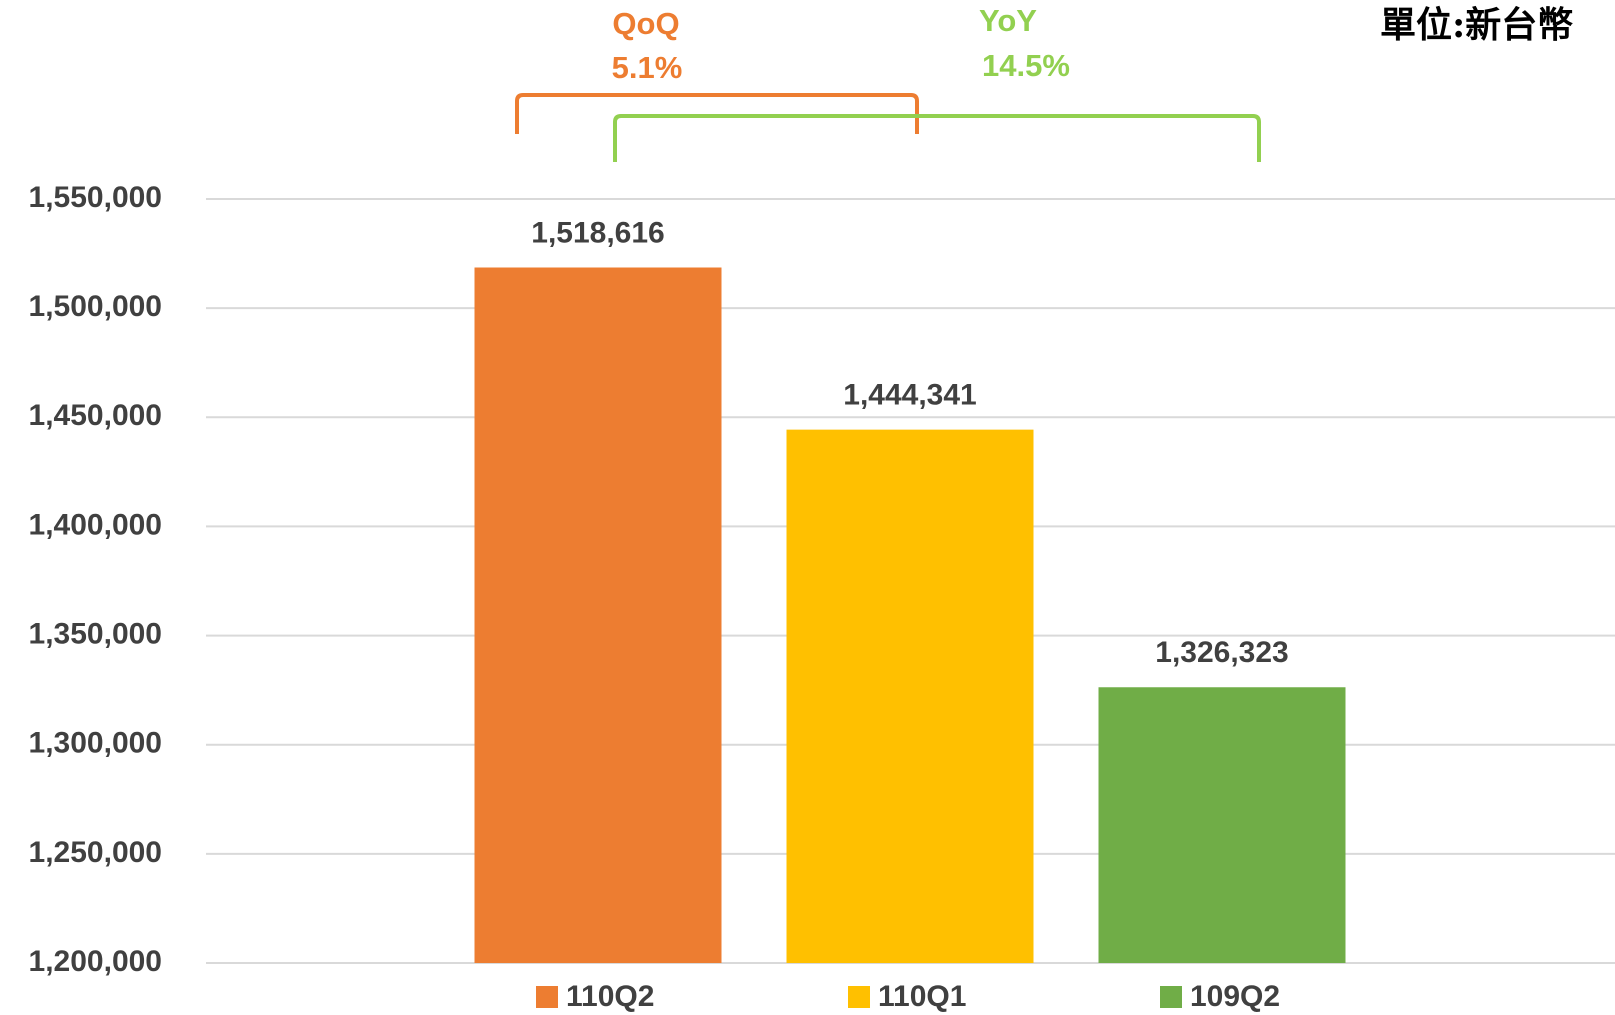 The image size is (1615, 1015). Describe the element at coordinates (95, 743) in the screenshot. I see `y-tick-label: 1,300,000` at that location.